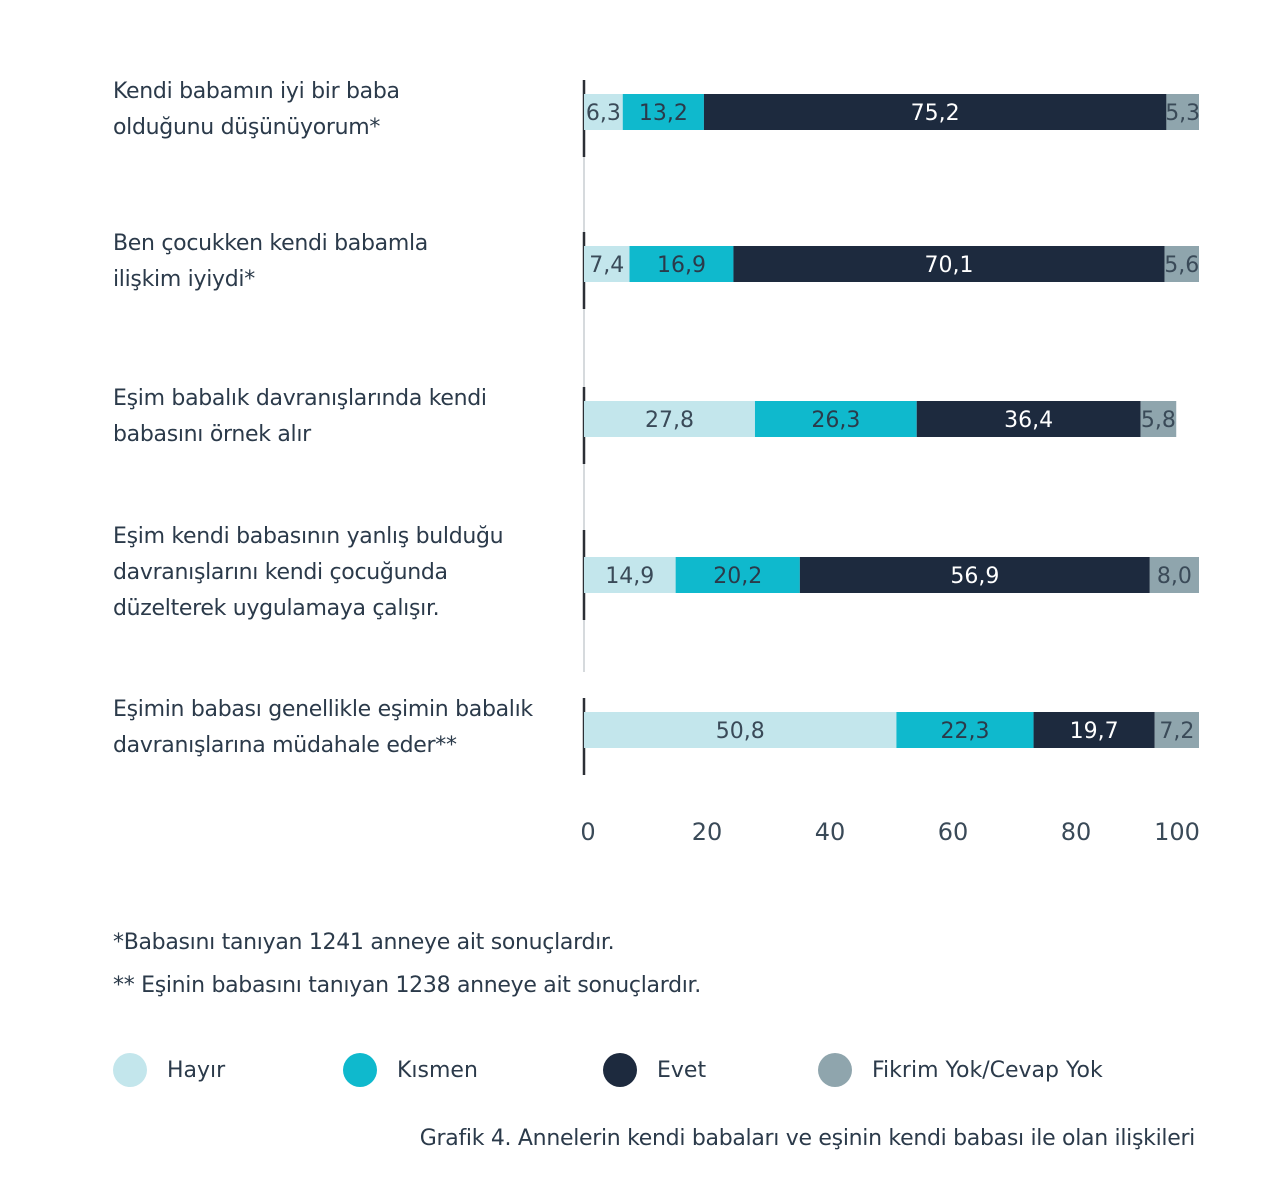 Image resolution: width=1280 pixels, height=1196 pixels. What do you see at coordinates (276, 608) in the screenshot?
I see `category-label-line: düzelterek uygulamaya çalışır.` at bounding box center [276, 608].